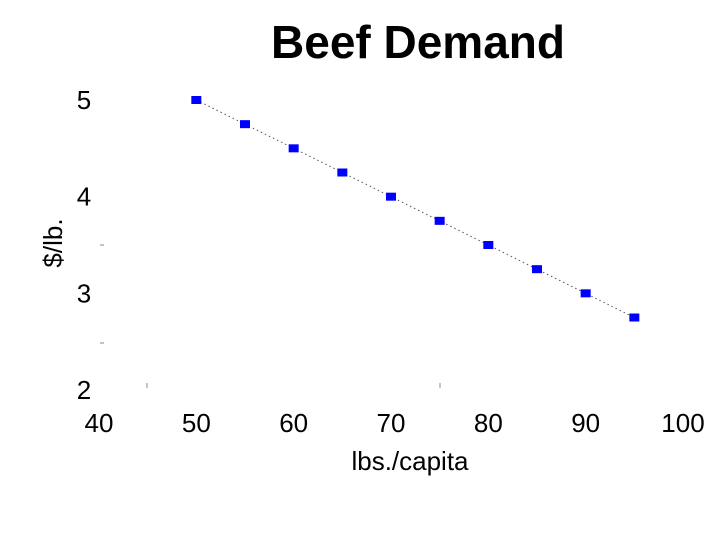 The image size is (720, 540). I want to click on y-tick-label: 2, so click(84, 390).